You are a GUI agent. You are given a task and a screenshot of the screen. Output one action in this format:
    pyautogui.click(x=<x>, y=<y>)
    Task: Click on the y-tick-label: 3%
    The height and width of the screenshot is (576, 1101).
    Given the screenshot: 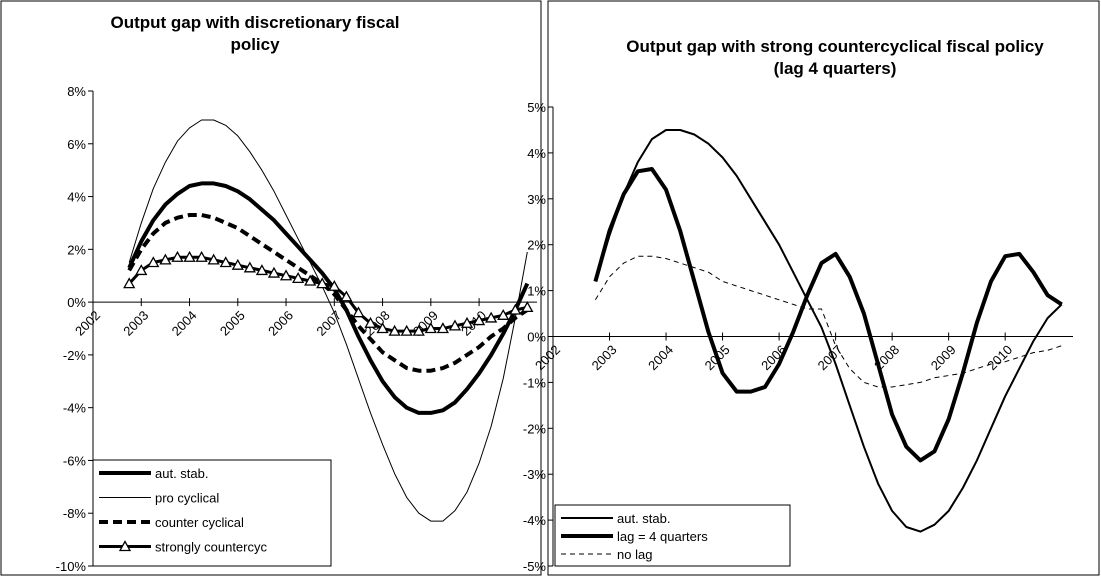 What is the action you would take?
    pyautogui.click(x=536, y=199)
    